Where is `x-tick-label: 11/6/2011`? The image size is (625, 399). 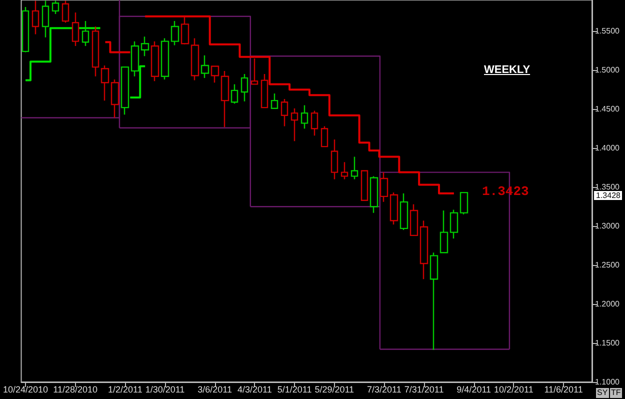
x-tick-label: 11/6/2011 is located at coordinates (563, 389).